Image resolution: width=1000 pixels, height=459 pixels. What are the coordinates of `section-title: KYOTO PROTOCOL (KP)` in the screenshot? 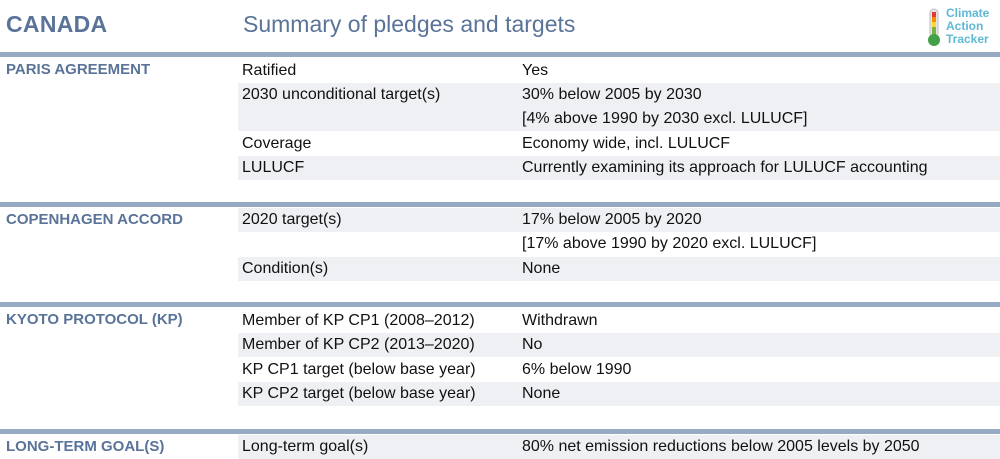 It's located at (94, 319).